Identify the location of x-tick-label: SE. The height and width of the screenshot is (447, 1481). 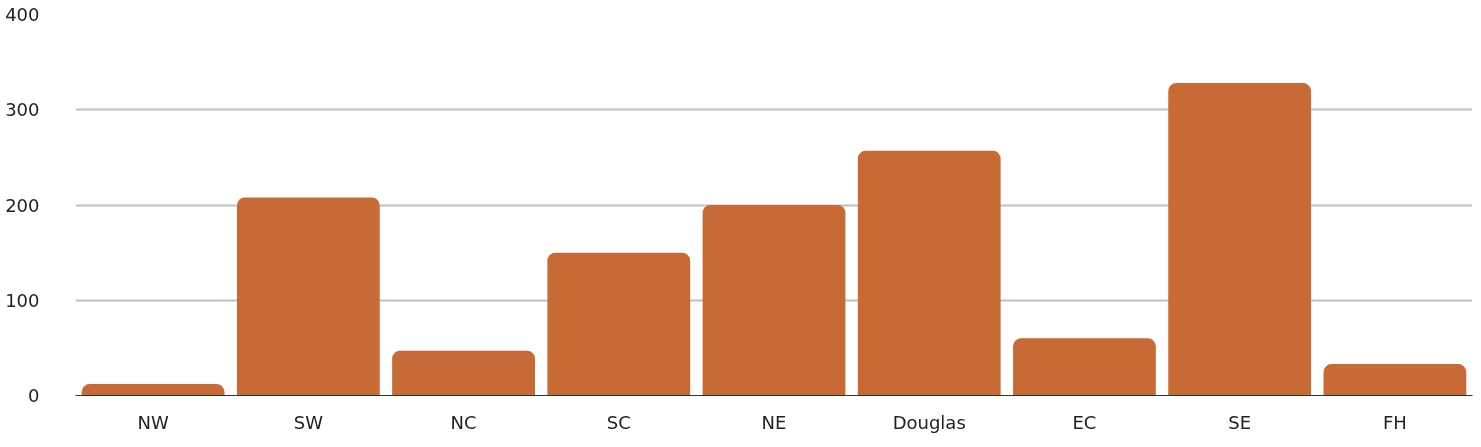
(1240, 422).